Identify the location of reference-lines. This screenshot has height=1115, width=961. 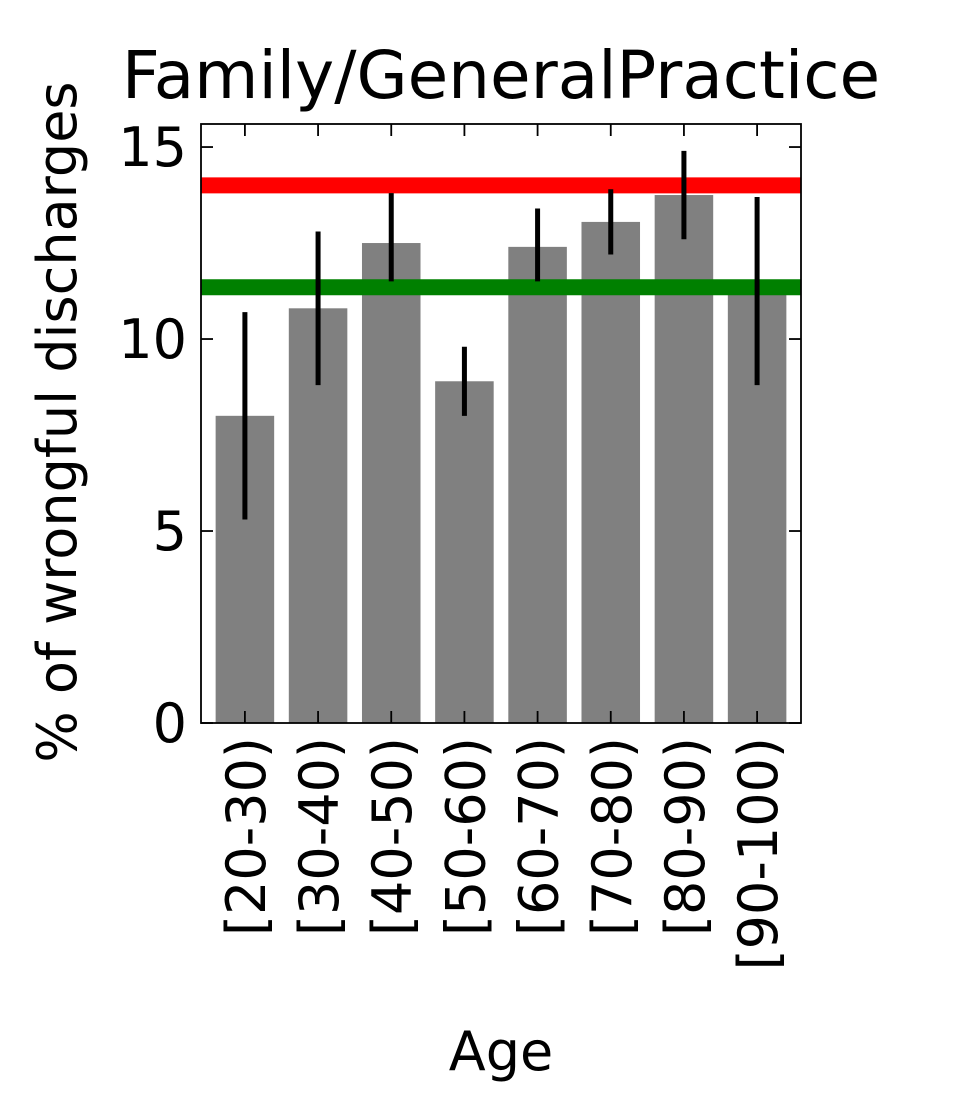
(501, 236).